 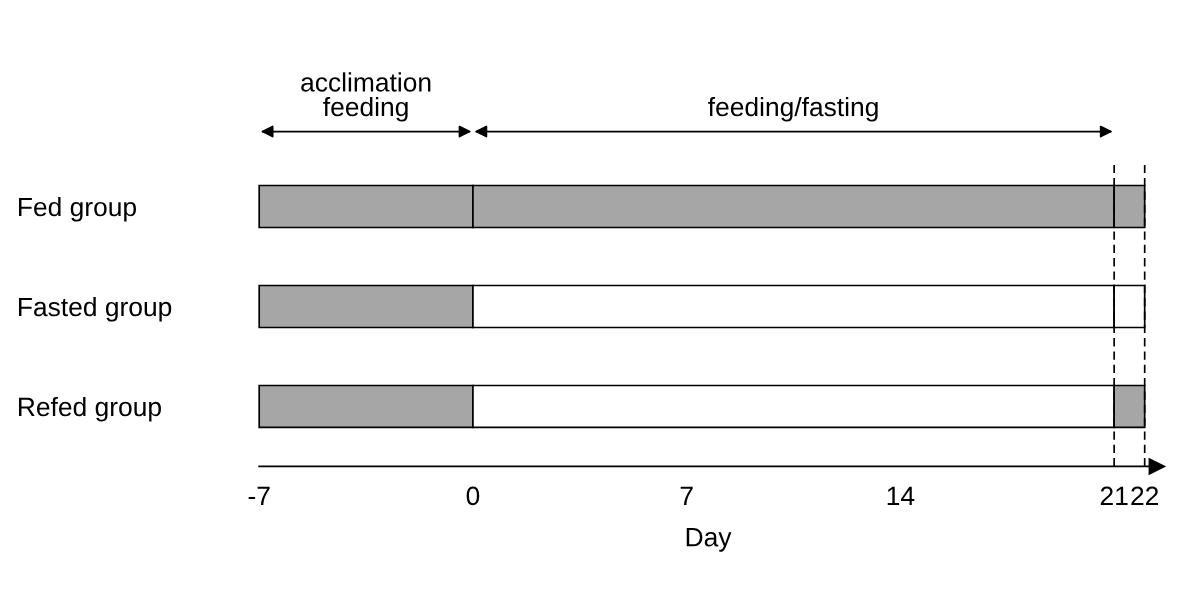 I want to click on x-tick-label: 21, so click(x=1114, y=496).